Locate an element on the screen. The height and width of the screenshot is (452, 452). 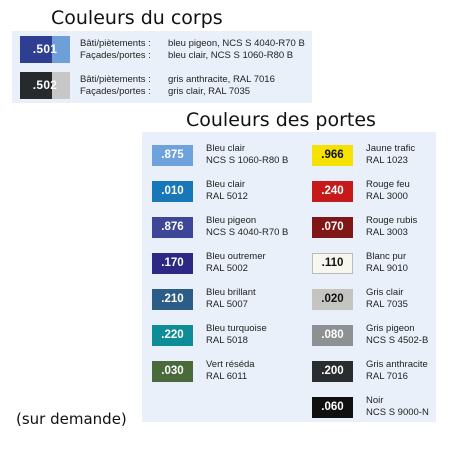
door-color-080: .080 Gris pigeon NCS S 4502-B is located at coordinates (370, 335).